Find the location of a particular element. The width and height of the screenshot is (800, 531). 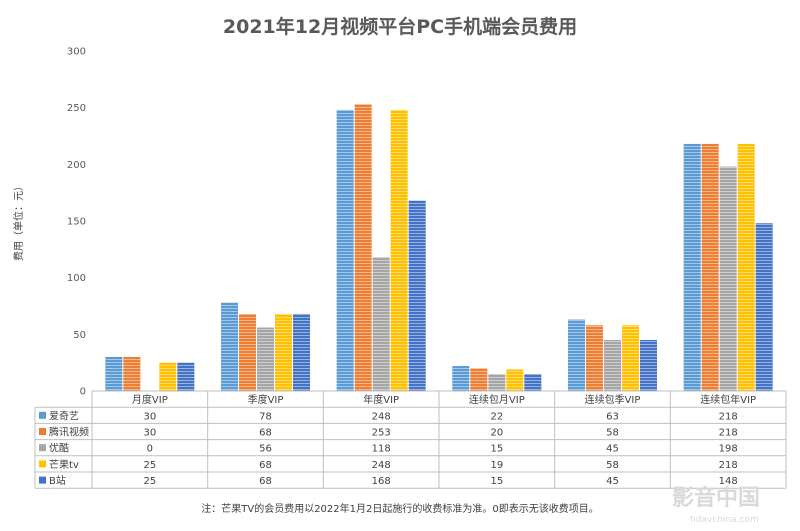

watermark-subtext: hdavchina.com is located at coordinates (724, 520).